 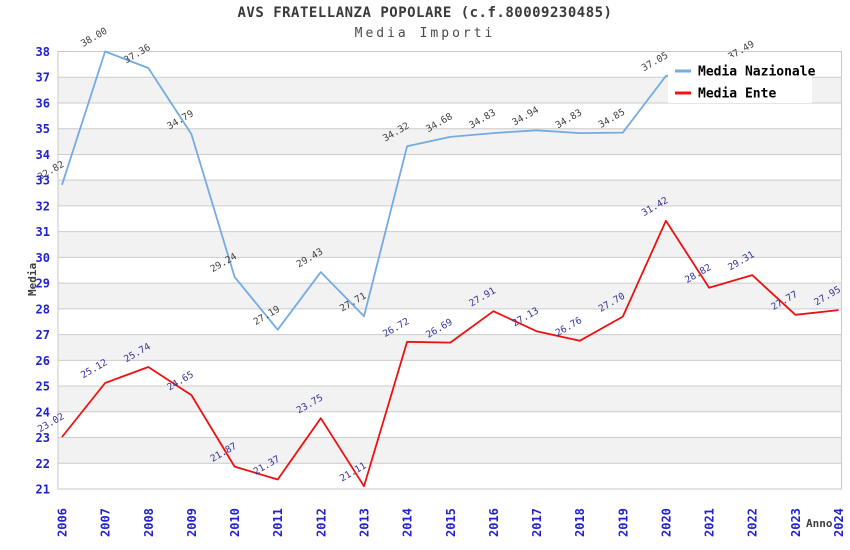 I want to click on y-tick-label: 27, so click(x=43, y=335).